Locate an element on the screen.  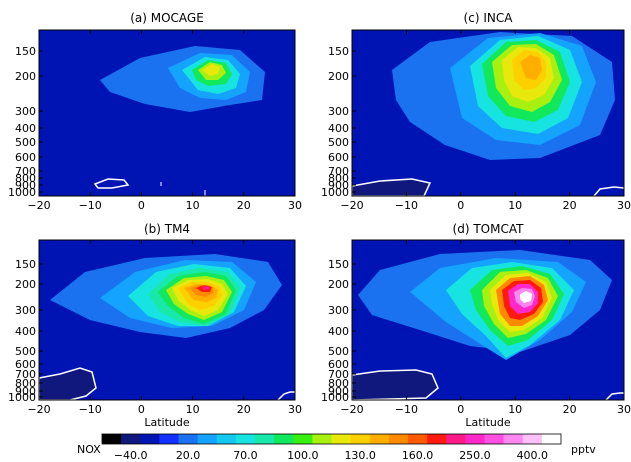
colorbar-variable: NOX is located at coordinates (89, 449).